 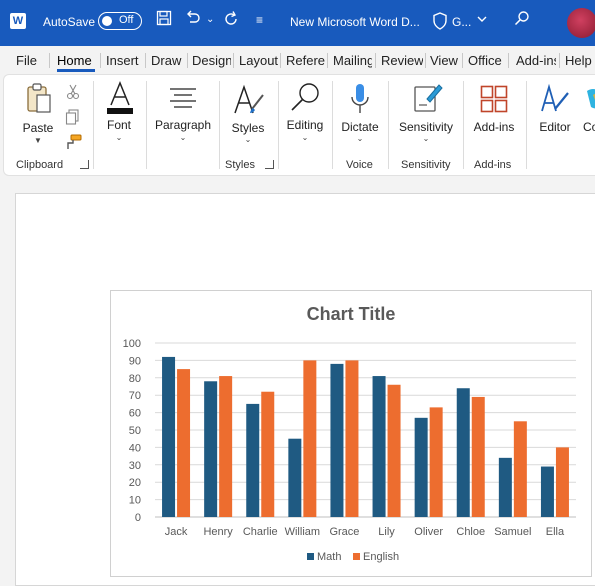 What do you see at coordinates (505, 487) in the screenshot?
I see `bar-math-samuel` at bounding box center [505, 487].